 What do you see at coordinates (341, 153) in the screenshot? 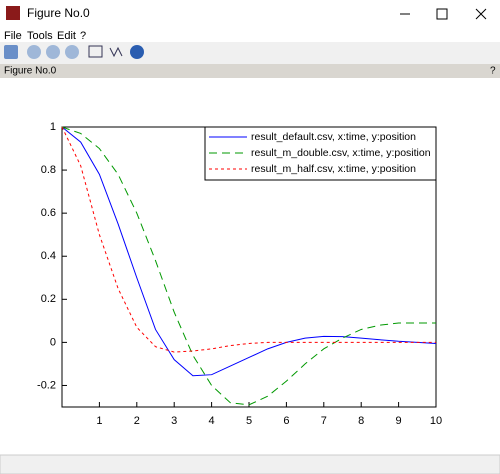
I see `legend-label: result_m_double.csv, x:time, y:position` at bounding box center [341, 153].